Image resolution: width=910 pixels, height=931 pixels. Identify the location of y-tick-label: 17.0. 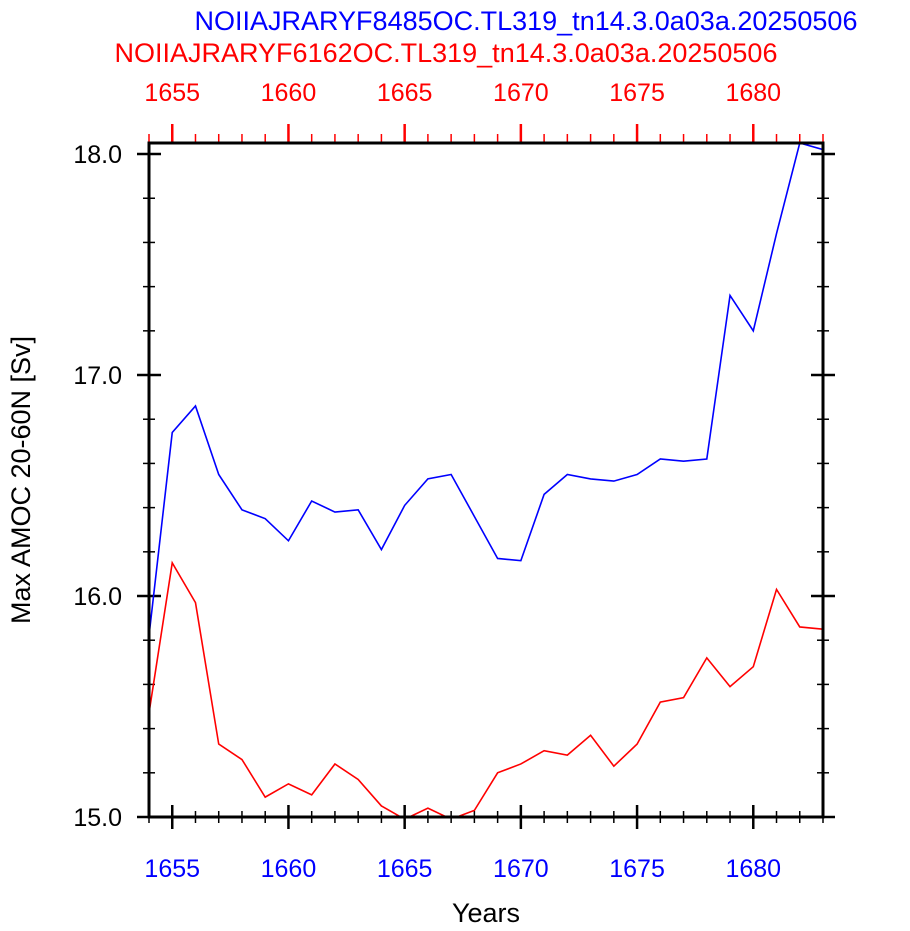
(97, 376).